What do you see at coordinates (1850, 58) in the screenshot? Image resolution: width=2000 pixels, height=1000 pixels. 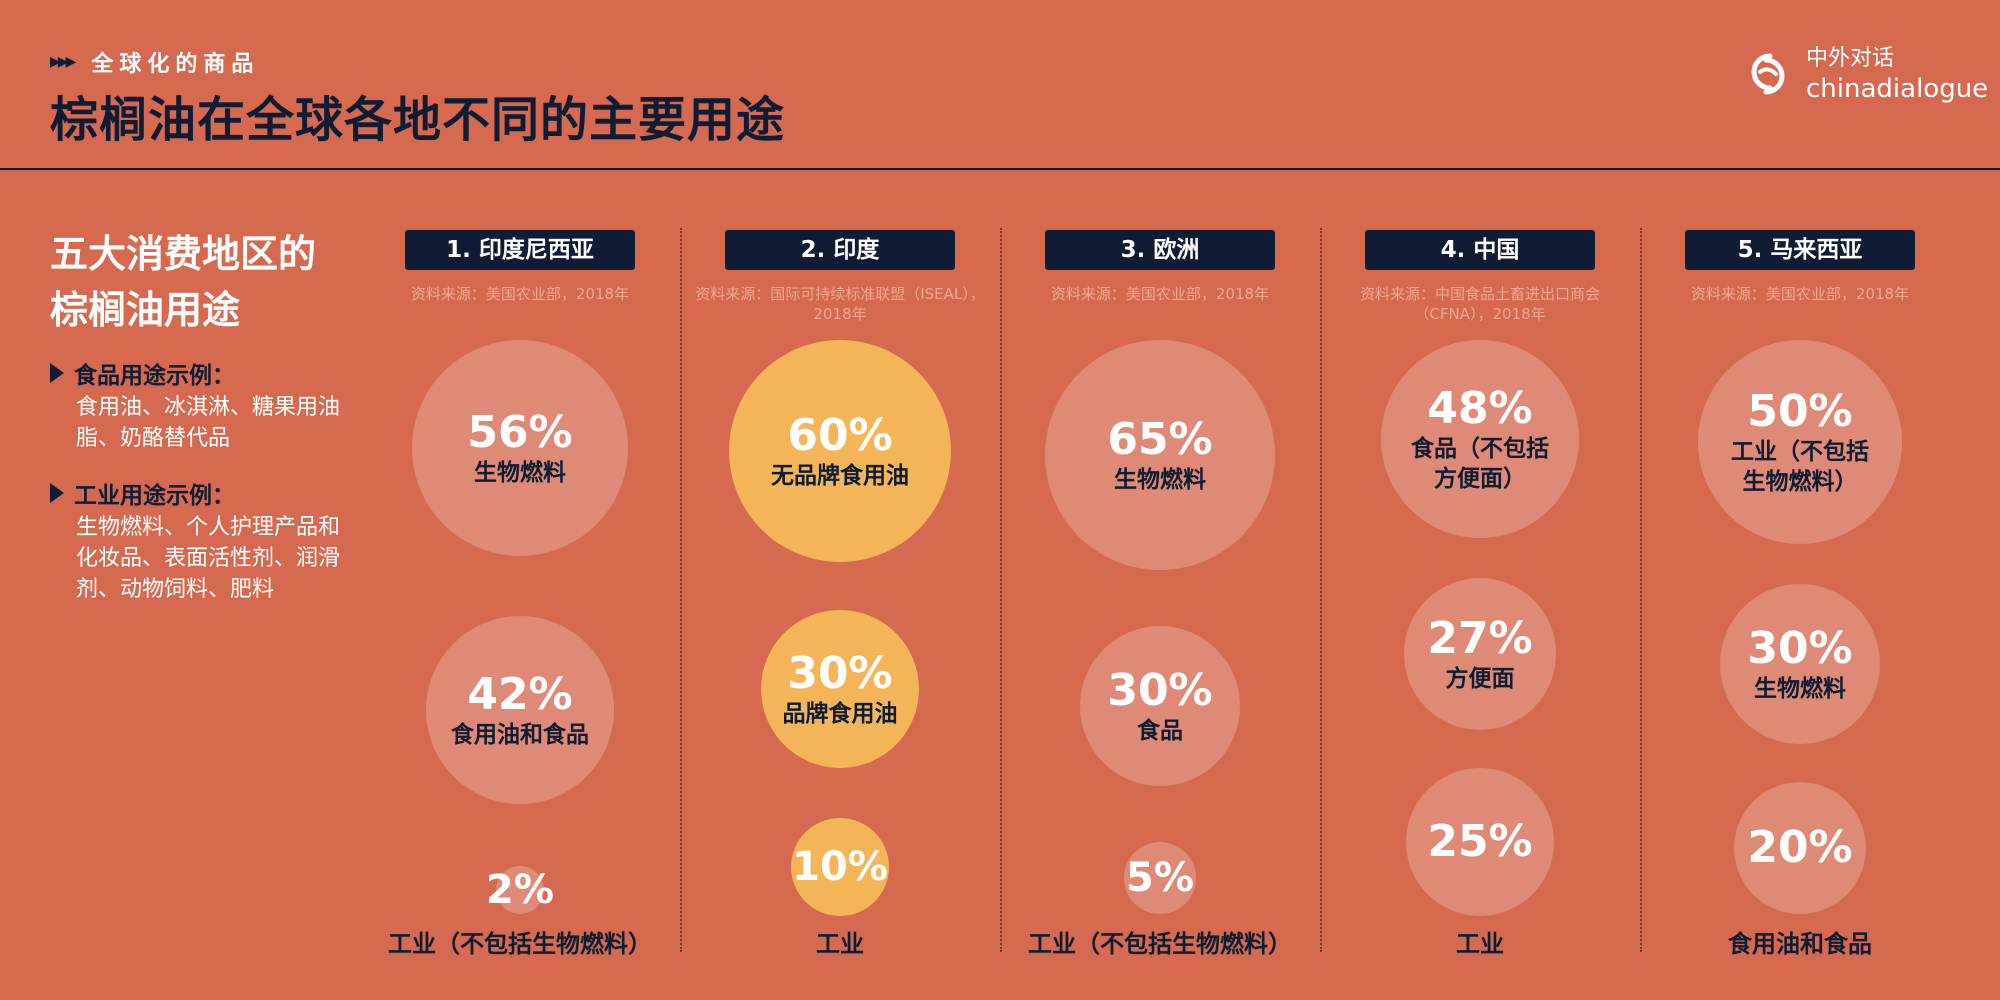 I see `logo-cn: 中外对话` at bounding box center [1850, 58].